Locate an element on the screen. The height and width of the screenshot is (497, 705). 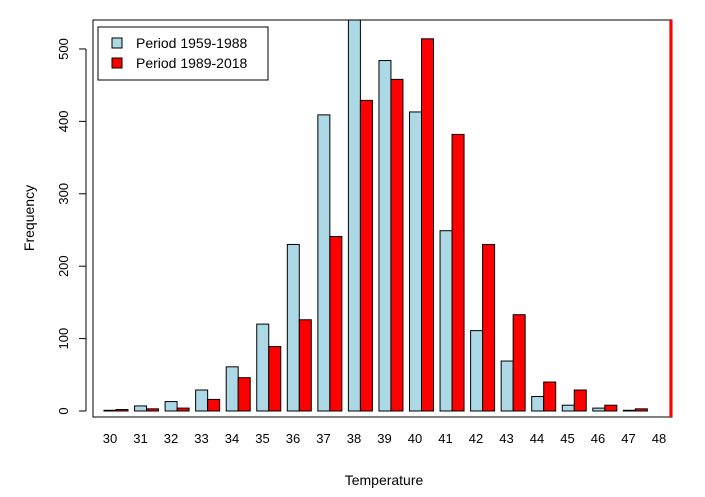
y-axis: 0 100 200 300 400 500 is located at coordinates (71, 226).